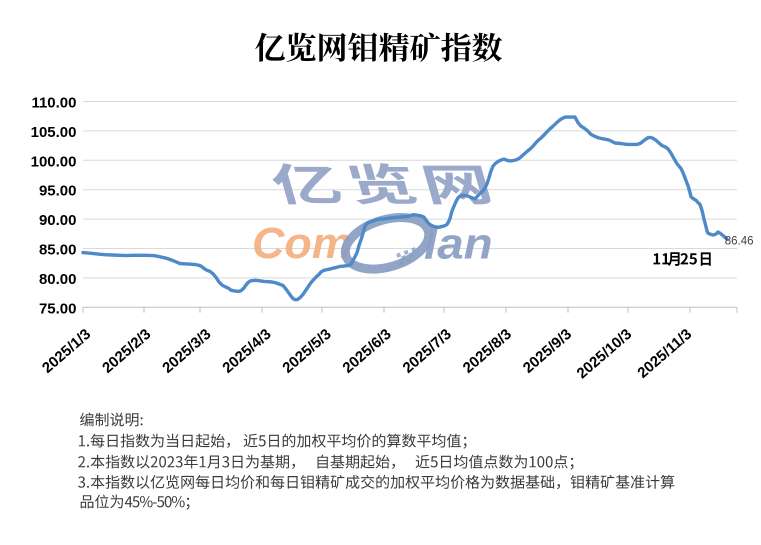 The image size is (761, 545). Describe the element at coordinates (54, 161) in the screenshot. I see `svg-text: 100.00` at that location.